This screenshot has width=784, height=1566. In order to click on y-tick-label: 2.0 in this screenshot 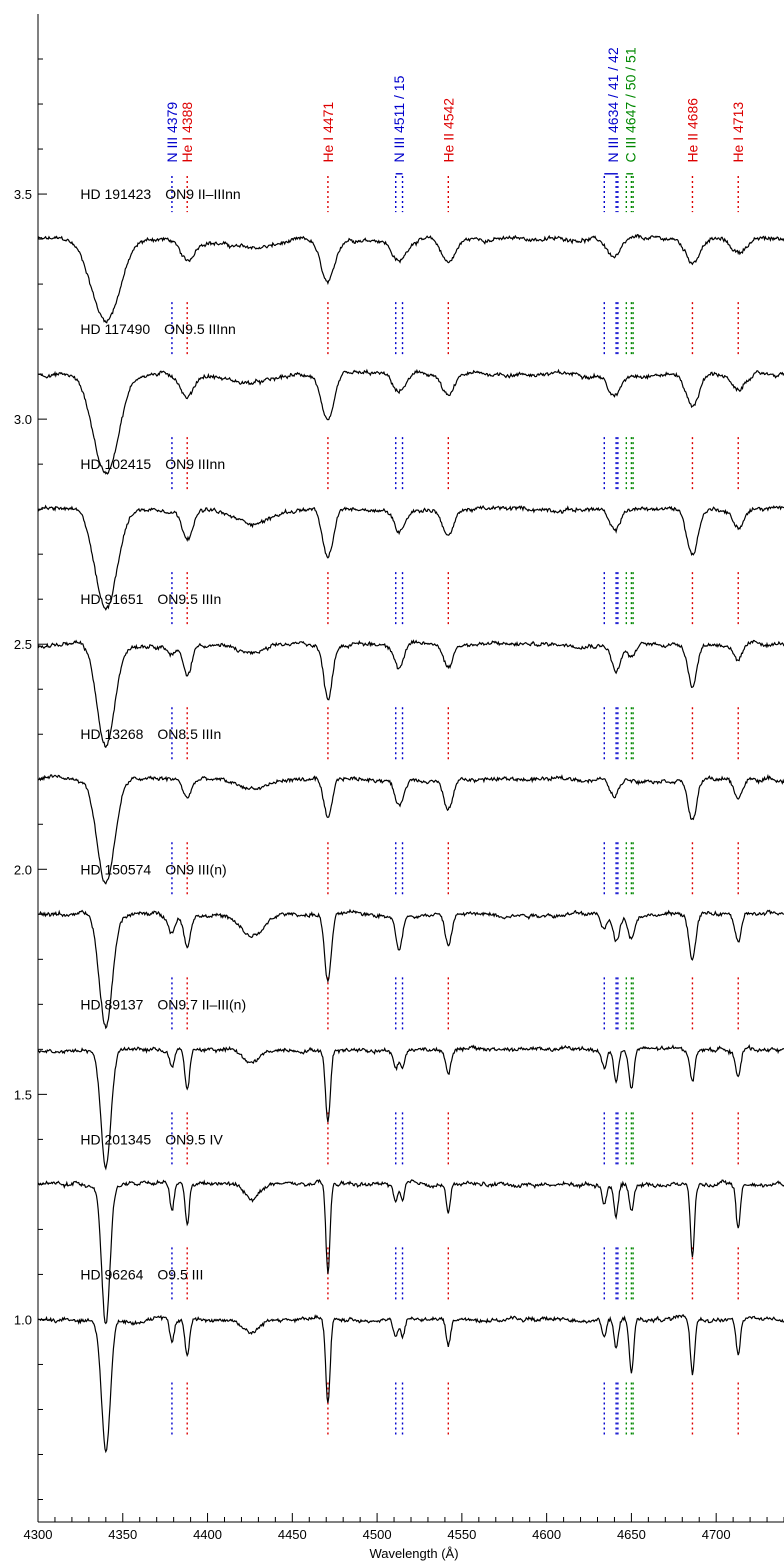, I will do `click(23, 869)`.